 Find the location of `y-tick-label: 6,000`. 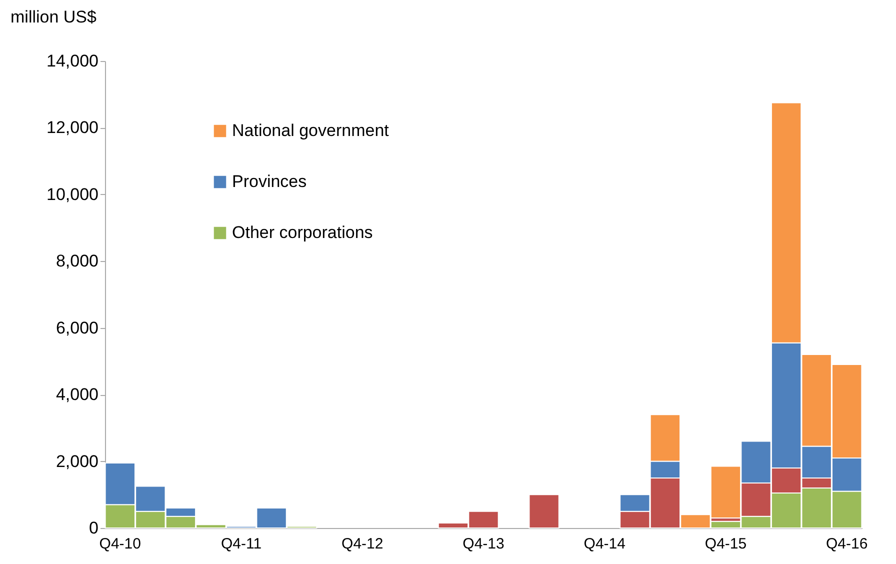

y-tick-label: 6,000 is located at coordinates (77, 328).